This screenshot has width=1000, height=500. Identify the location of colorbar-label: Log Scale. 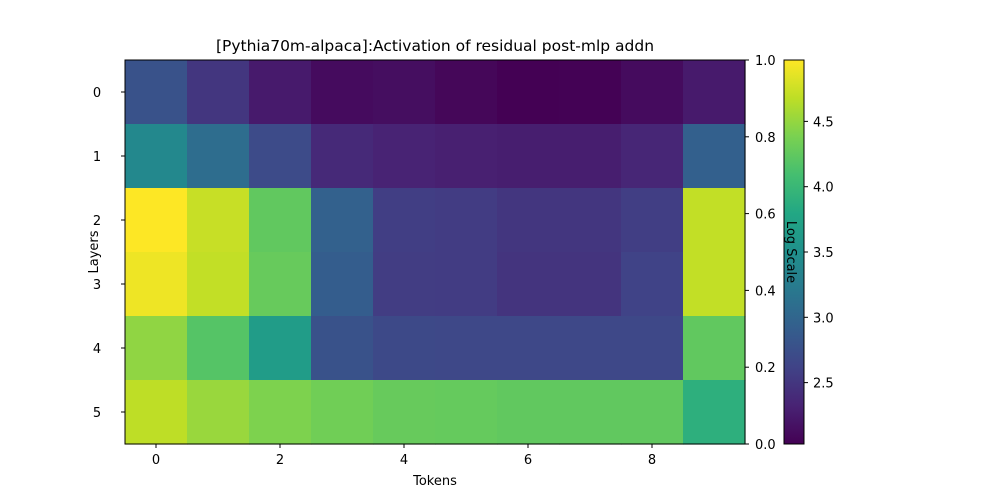
(790, 252).